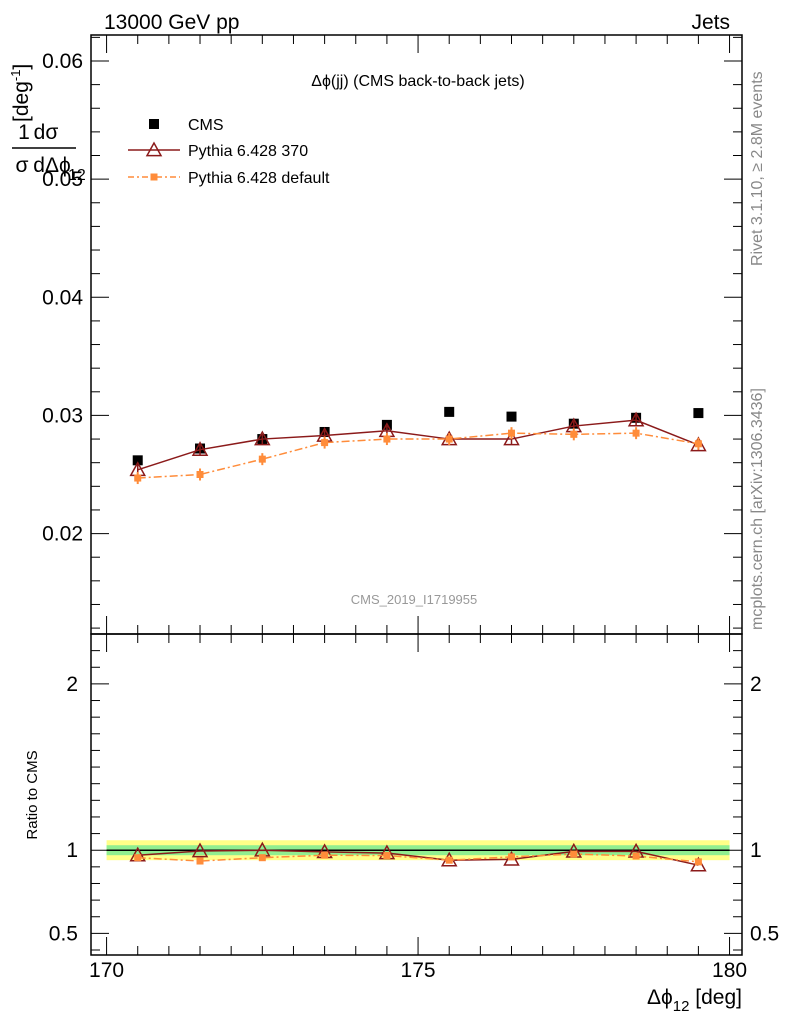 This screenshot has width=786, height=1029. I want to click on ratio-y-tick-label: 2, so click(72, 684).